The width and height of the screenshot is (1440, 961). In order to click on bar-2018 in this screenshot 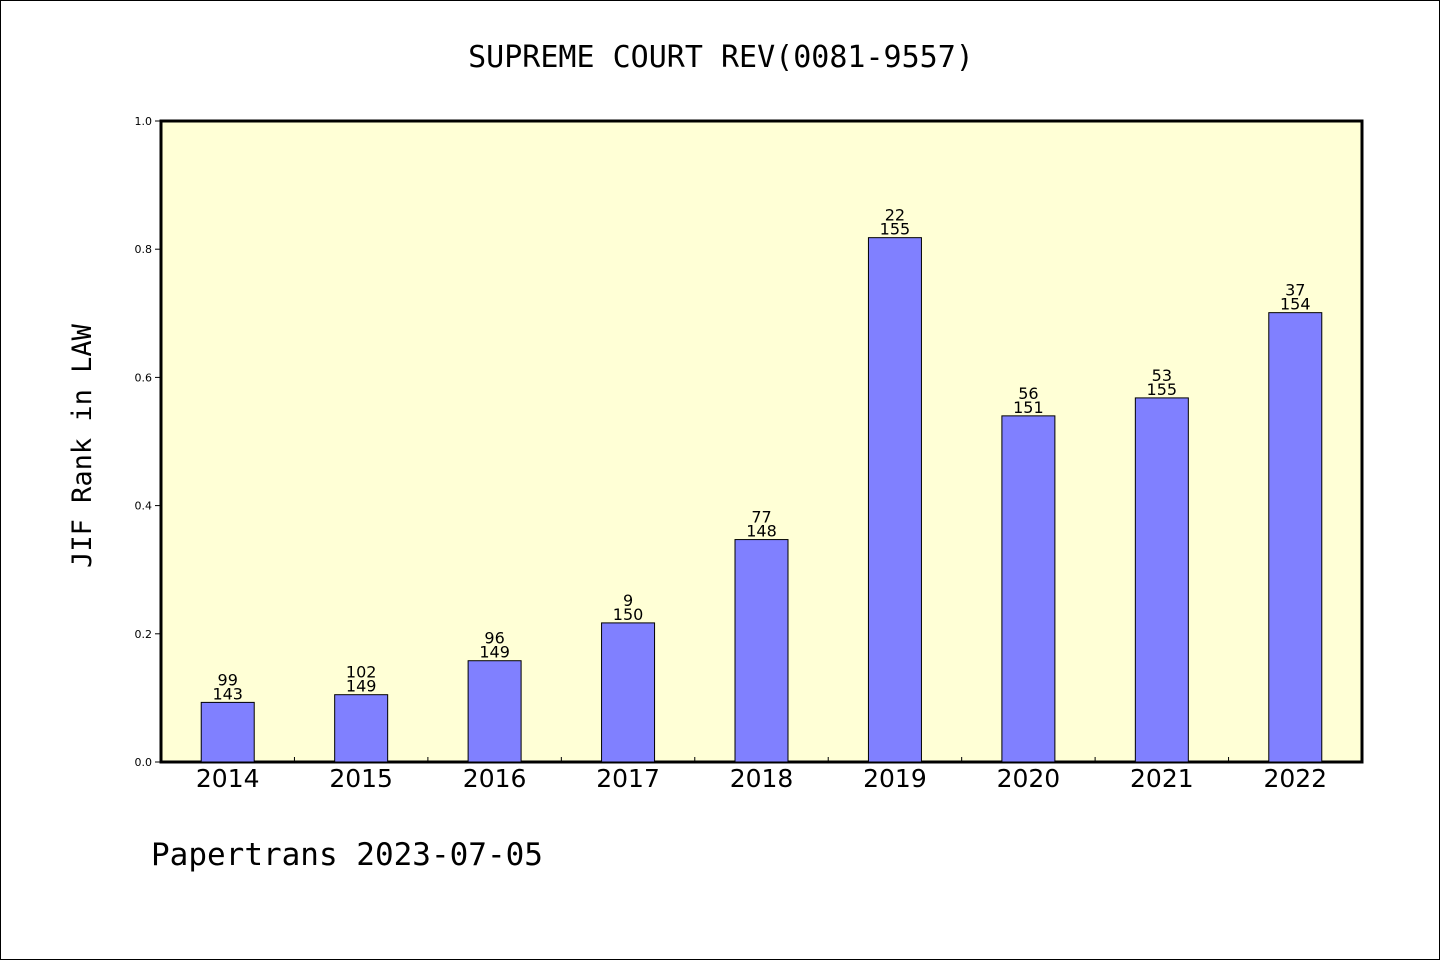, I will do `click(761, 651)`.